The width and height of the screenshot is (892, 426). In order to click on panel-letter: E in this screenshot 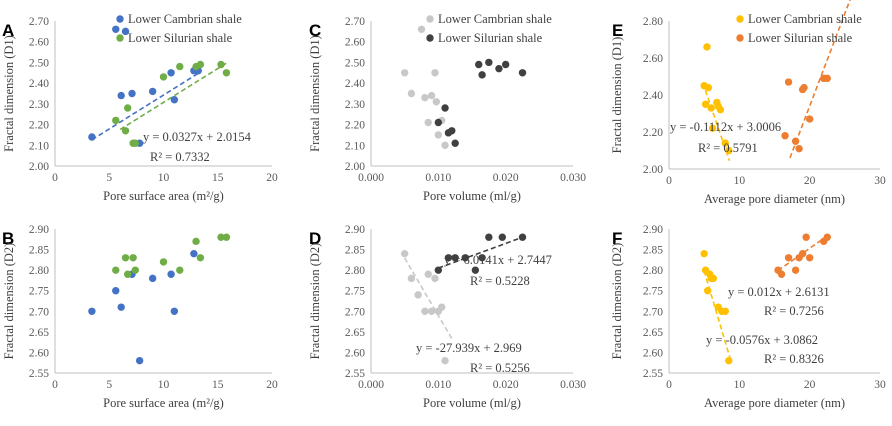, I will do `click(617, 30)`.